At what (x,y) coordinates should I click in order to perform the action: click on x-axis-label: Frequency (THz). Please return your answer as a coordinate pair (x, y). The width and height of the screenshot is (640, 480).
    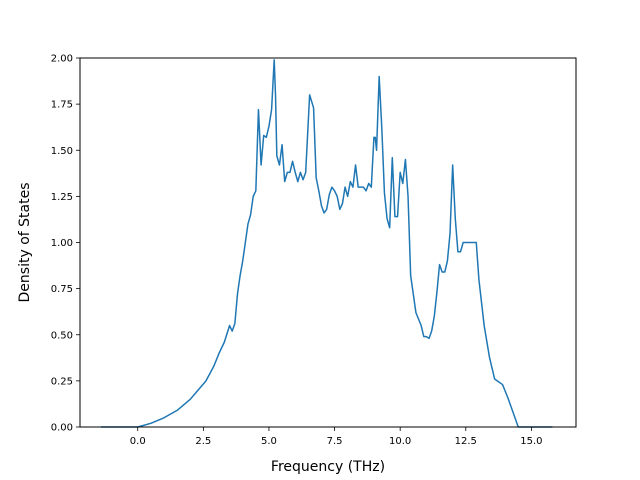
    Looking at the image, I should click on (328, 467).